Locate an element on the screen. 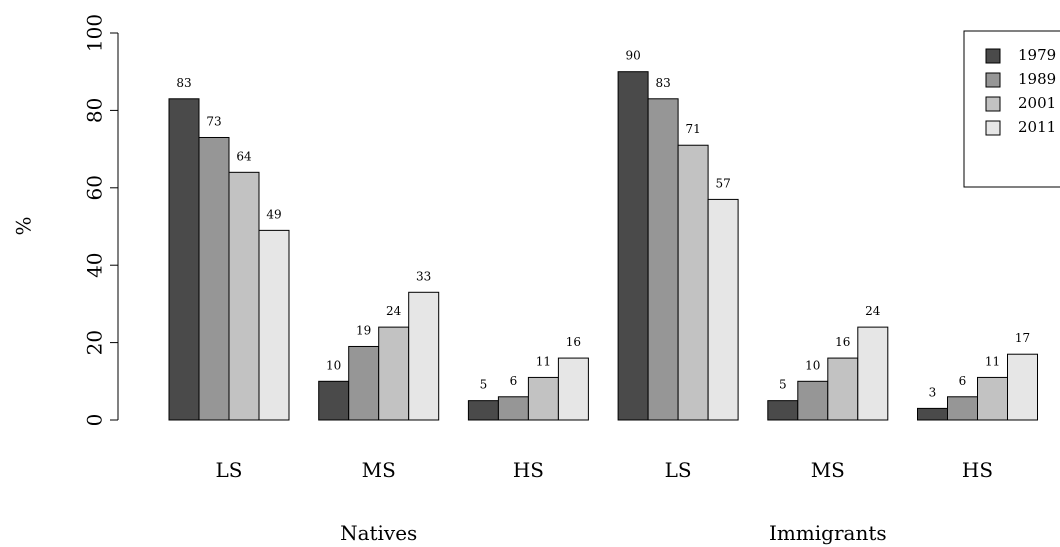 This screenshot has width=1060, height=547. legend: 1979 1989 2001 2011 is located at coordinates (1011, 109).